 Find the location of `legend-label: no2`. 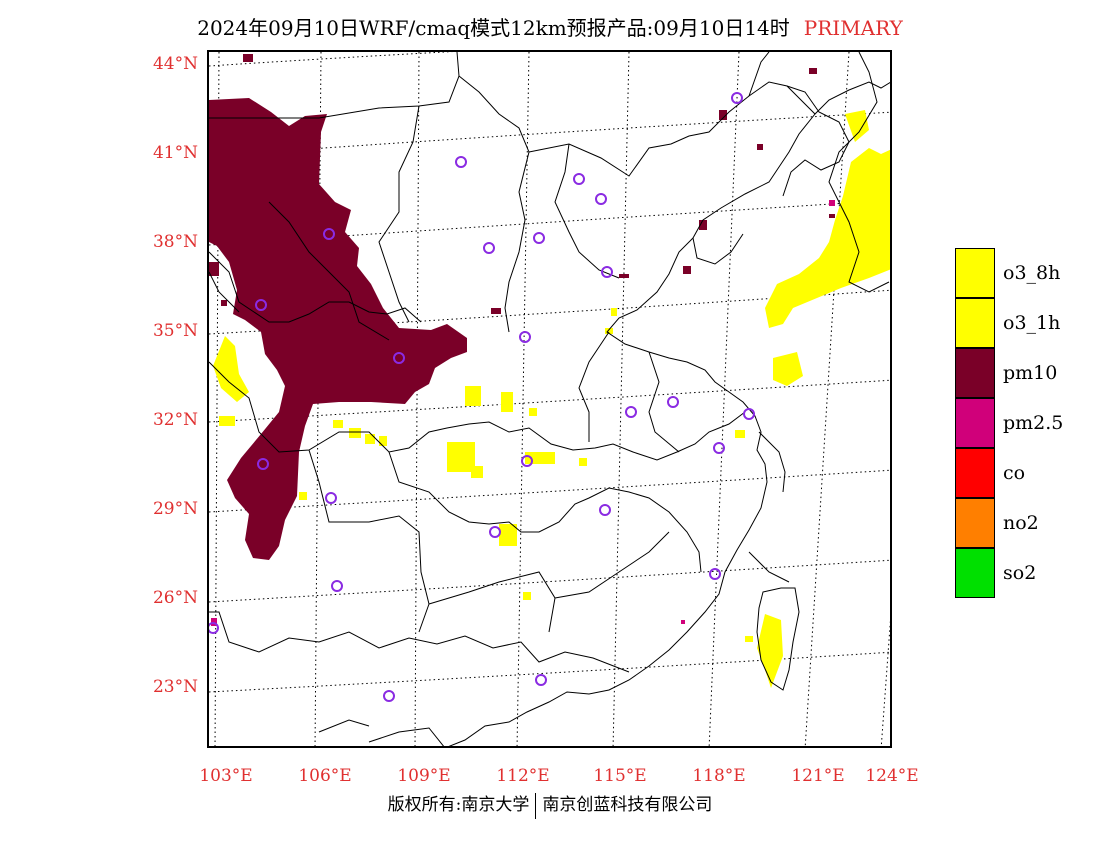

legend-label: no2 is located at coordinates (1021, 523).